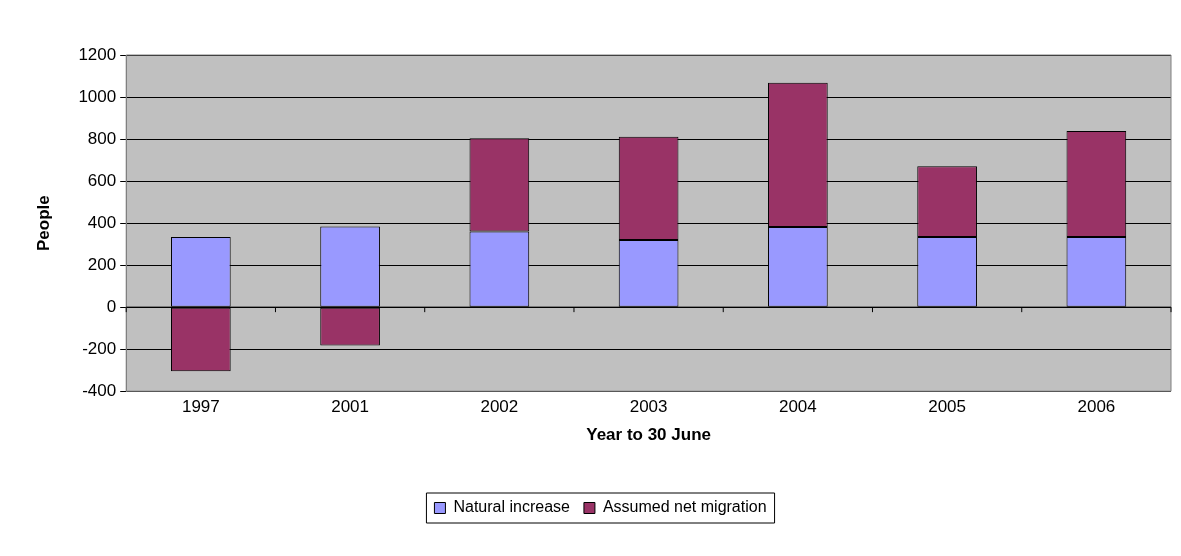  Describe the element at coordinates (648, 407) in the screenshot. I see `x-tick-label: 2003` at that location.